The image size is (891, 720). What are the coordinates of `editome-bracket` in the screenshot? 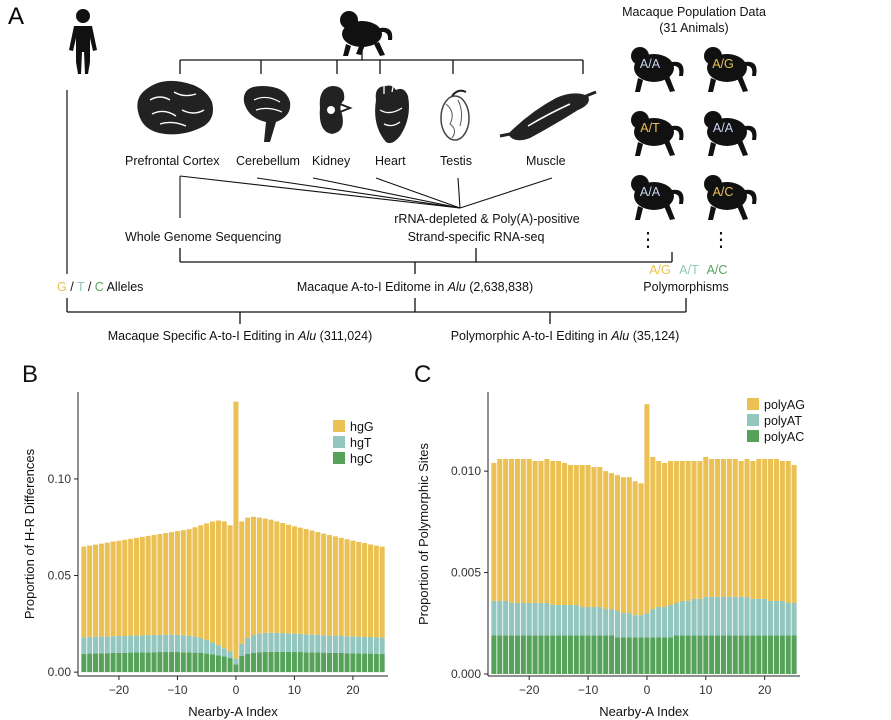 It's located at (426, 261).